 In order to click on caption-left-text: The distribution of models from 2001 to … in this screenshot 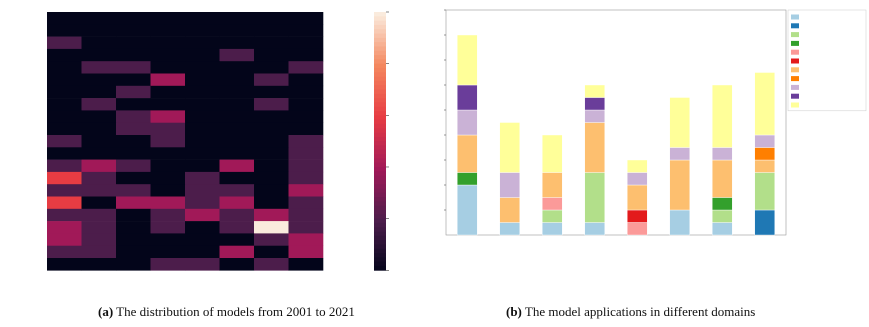, I will do `click(234, 311)`.